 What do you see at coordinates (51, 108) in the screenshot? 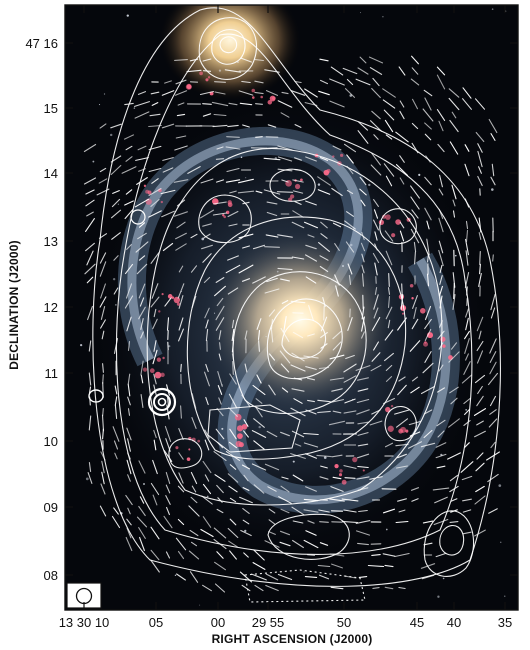
I see `y-tick-label: 15` at bounding box center [51, 108].